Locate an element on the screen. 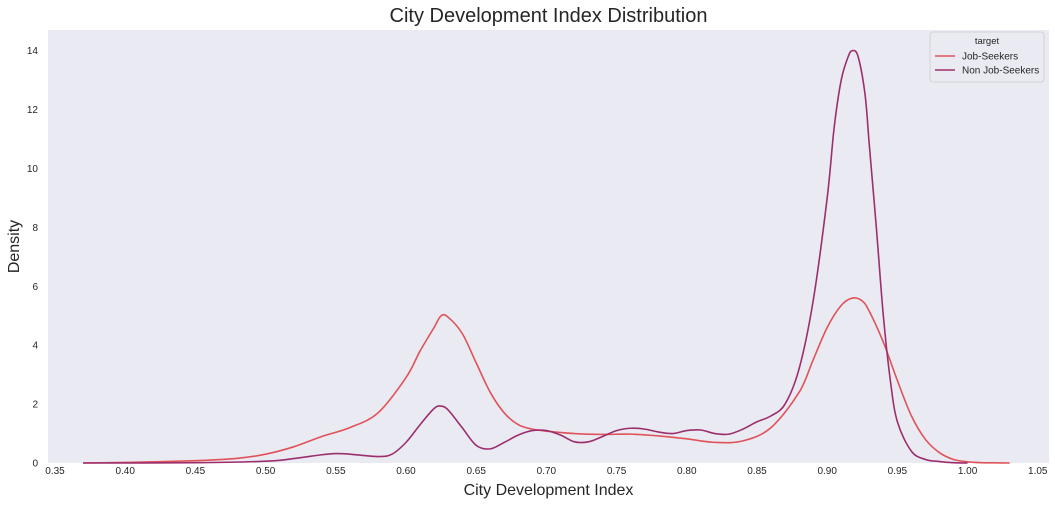  x-tick-label: 0.35 is located at coordinates (55, 471).